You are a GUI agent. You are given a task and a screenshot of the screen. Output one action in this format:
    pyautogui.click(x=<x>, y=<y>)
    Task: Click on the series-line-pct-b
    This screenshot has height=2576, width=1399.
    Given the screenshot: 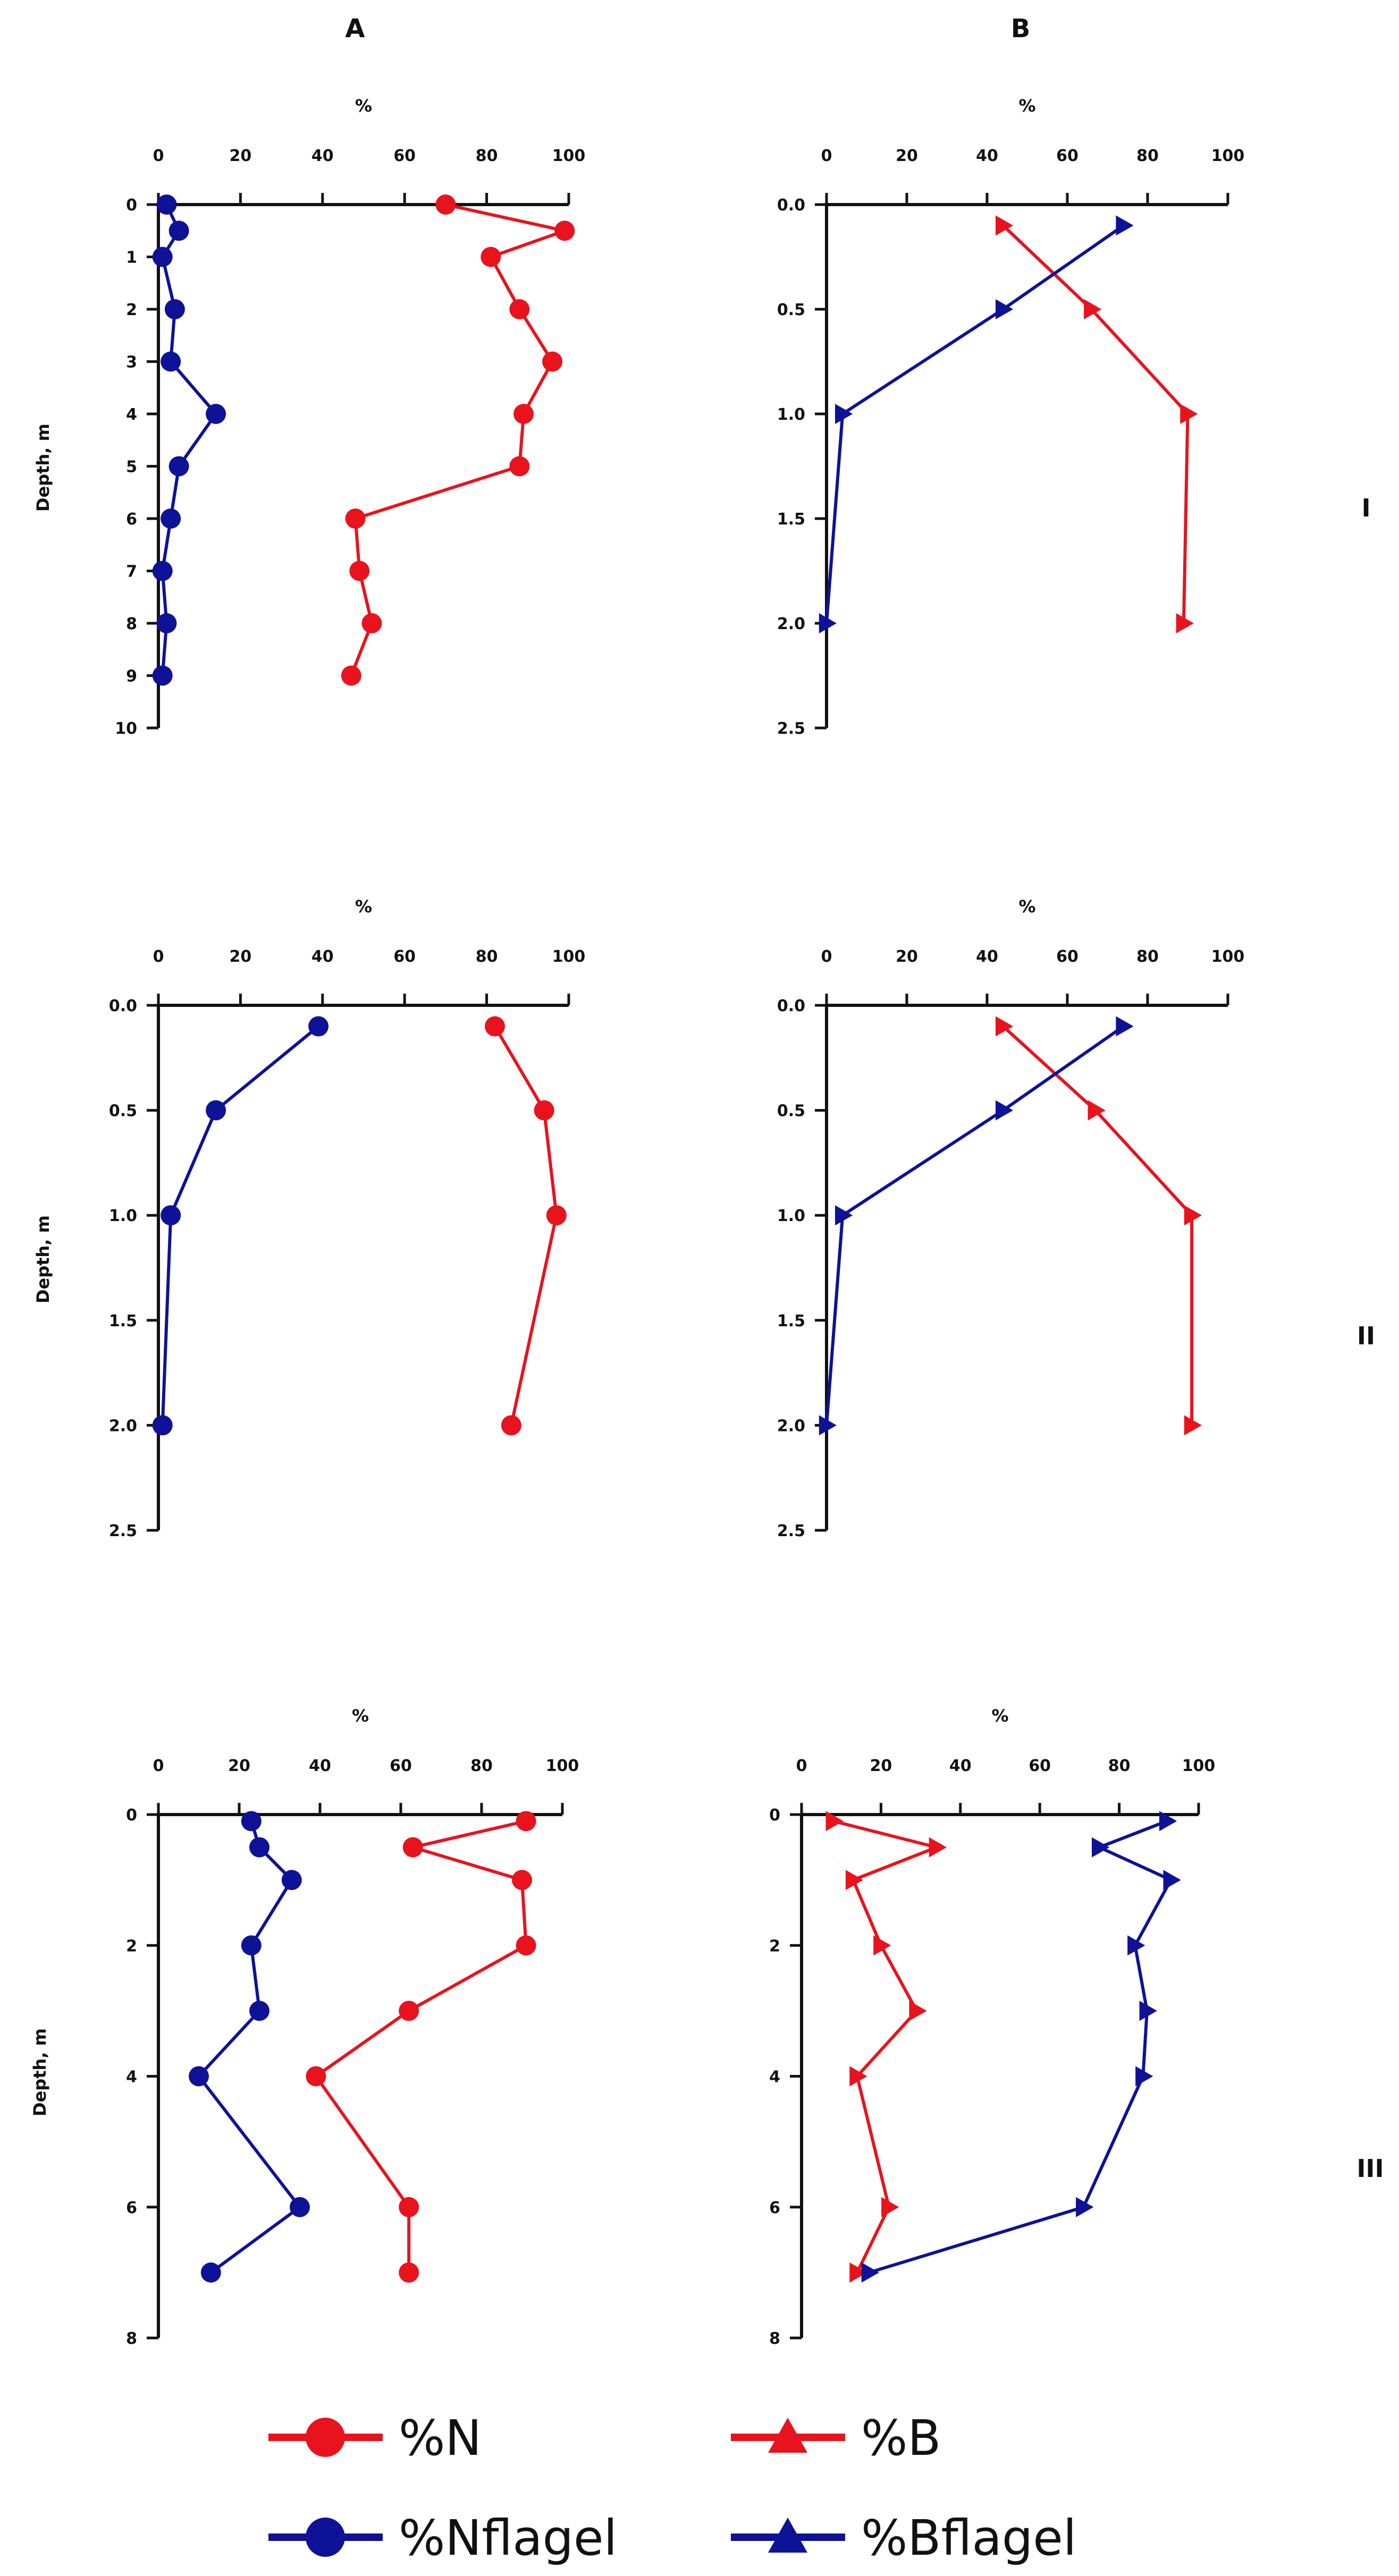 What is the action you would take?
    pyautogui.click(x=1098, y=1225)
    